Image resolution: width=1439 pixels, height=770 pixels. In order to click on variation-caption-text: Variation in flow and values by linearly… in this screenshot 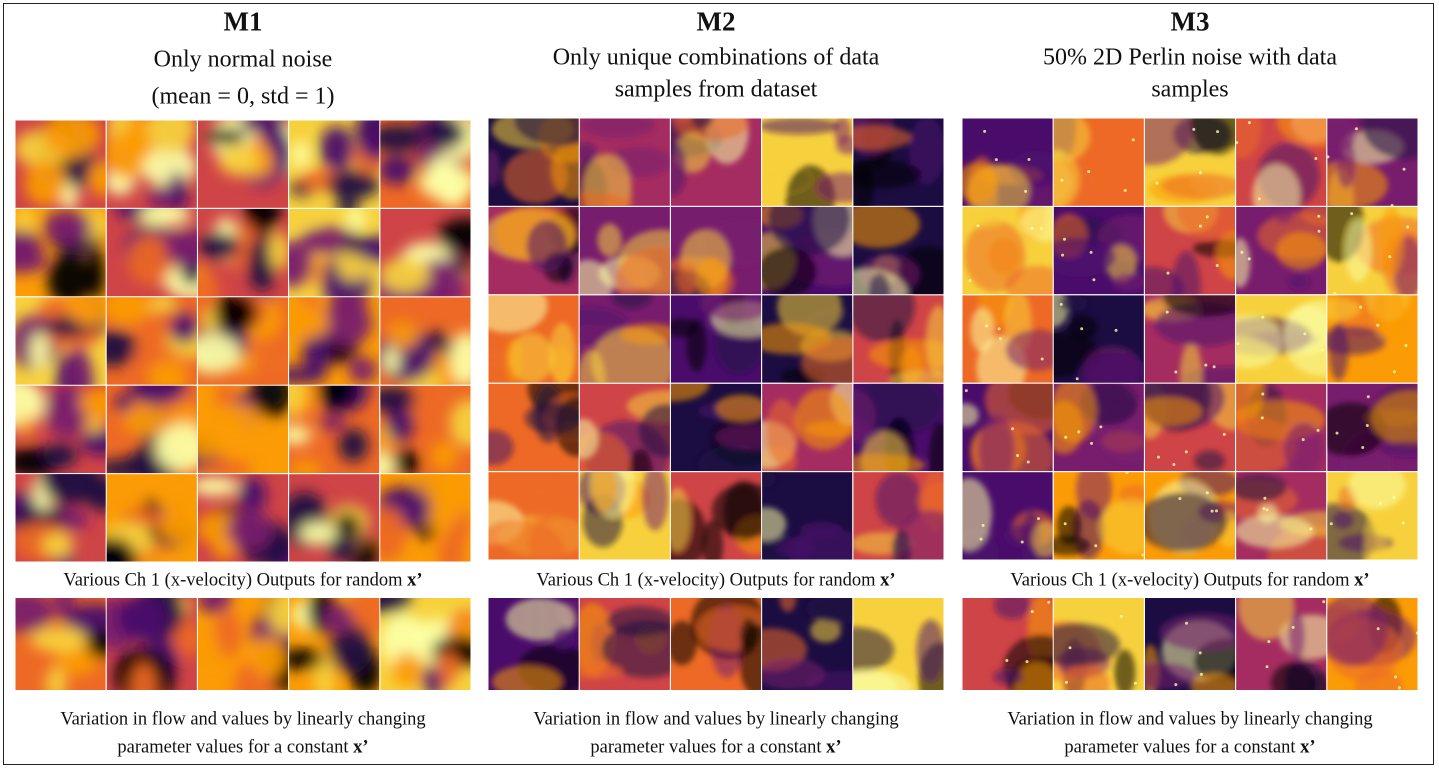, I will do `click(716, 719)`.